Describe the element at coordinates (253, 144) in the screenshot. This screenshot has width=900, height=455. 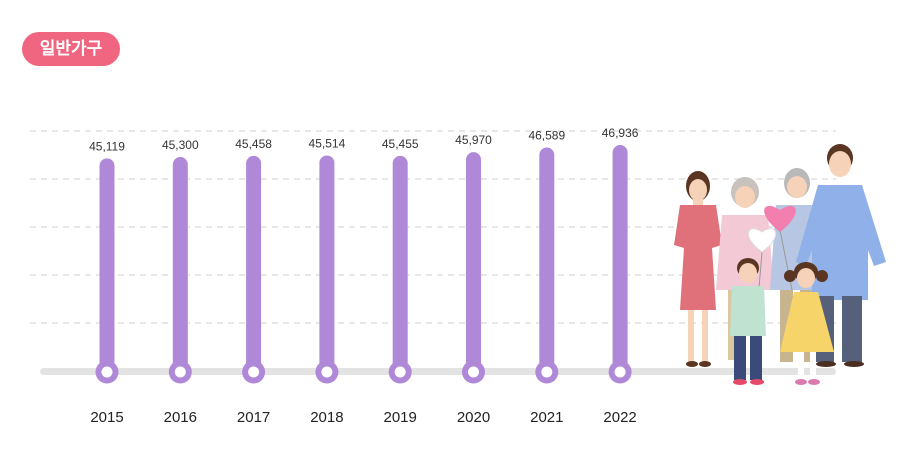
I see `value-label-2017: 45,458` at that location.